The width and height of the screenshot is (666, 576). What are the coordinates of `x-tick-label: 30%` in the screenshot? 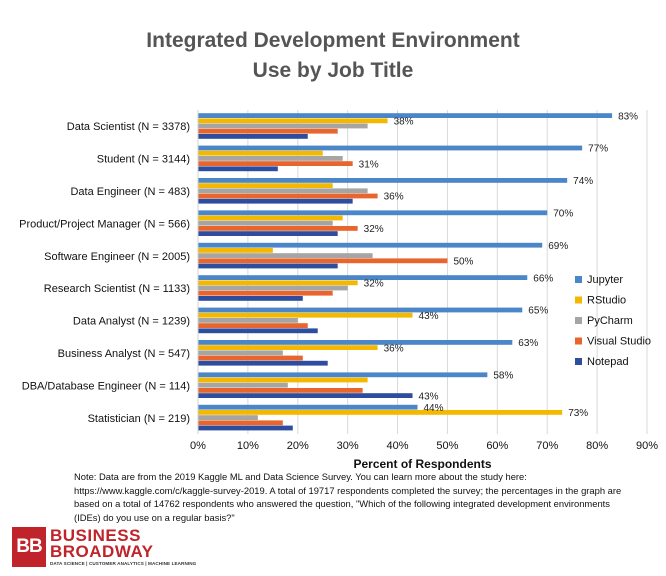 It's located at (348, 446).